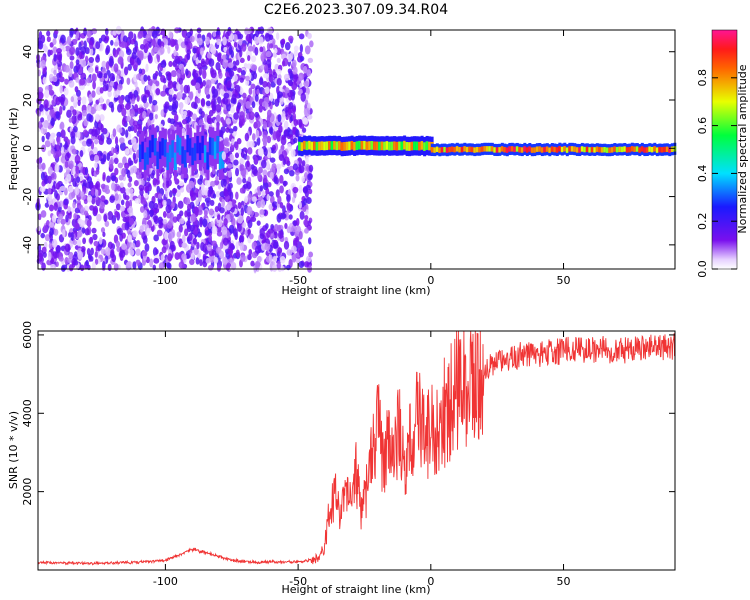  I want to click on spectrogram-y-tick-label: 0, so click(27, 148).